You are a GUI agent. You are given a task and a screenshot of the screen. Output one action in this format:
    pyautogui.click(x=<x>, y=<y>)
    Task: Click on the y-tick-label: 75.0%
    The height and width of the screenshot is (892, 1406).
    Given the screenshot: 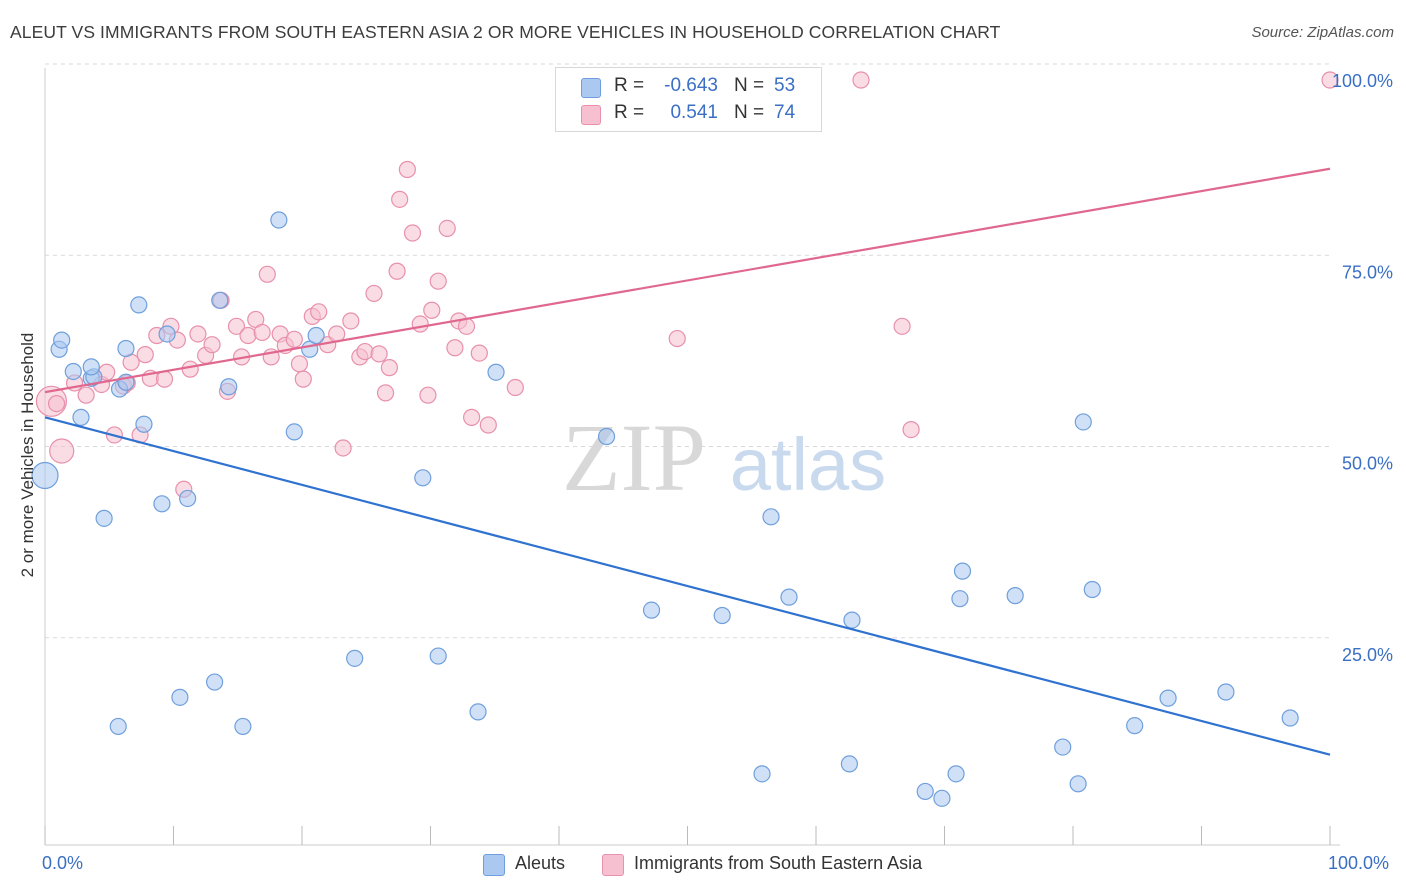 What is the action you would take?
    pyautogui.click(x=1367, y=272)
    